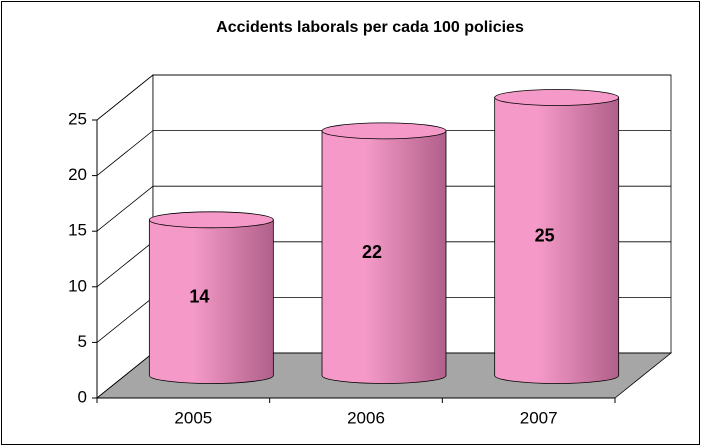  I want to click on y-tick-label: 10, so click(77, 285).